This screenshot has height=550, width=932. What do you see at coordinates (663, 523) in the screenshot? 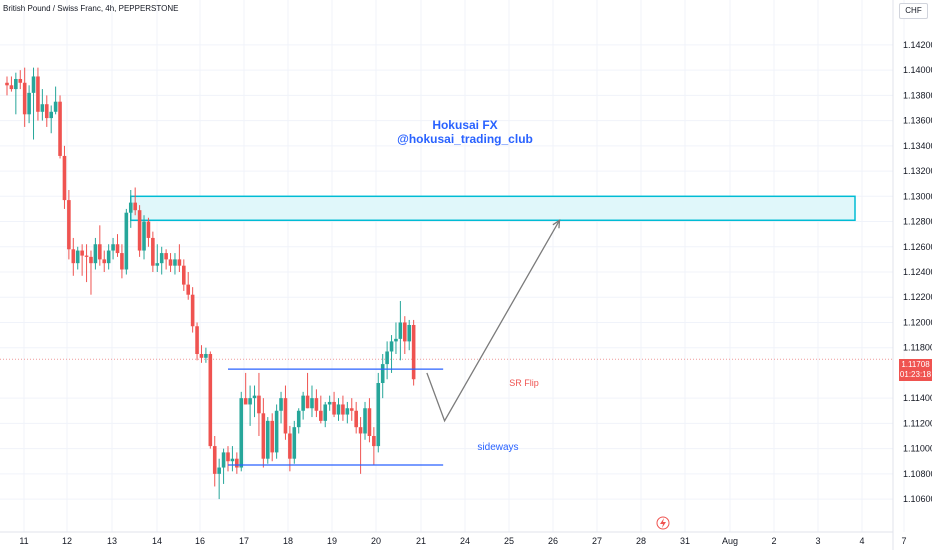
I see `lightning-icon` at bounding box center [663, 523].